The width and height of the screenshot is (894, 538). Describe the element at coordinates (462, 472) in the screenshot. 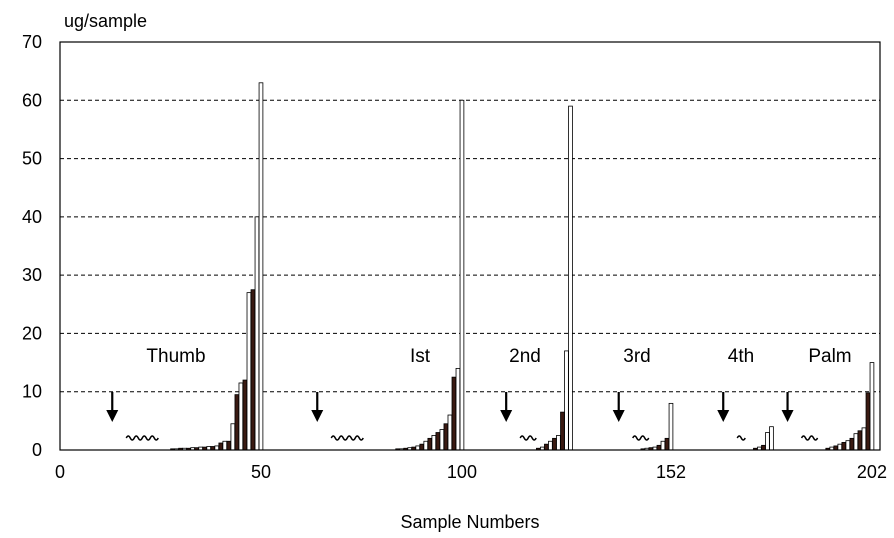

I see `x-tick-label: 100` at that location.